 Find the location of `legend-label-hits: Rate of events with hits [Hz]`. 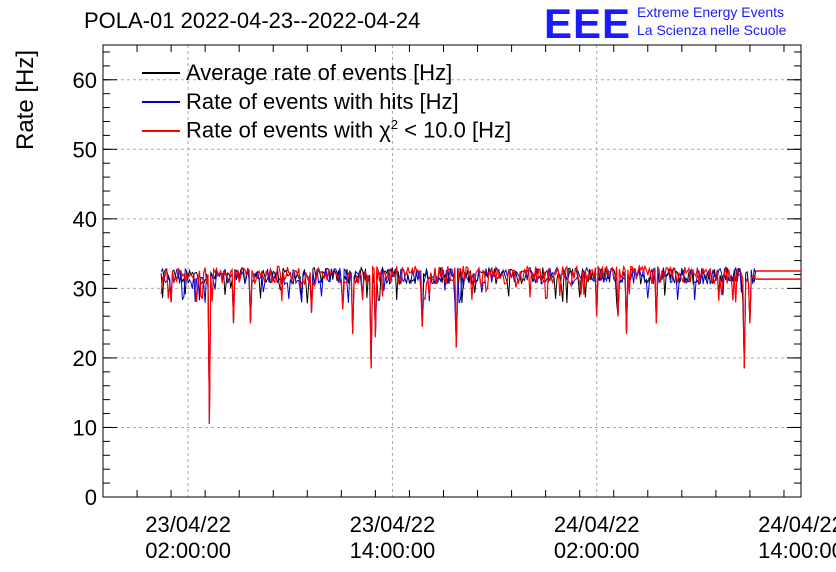

legend-label-hits: Rate of events with hits [Hz] is located at coordinates (322, 101).